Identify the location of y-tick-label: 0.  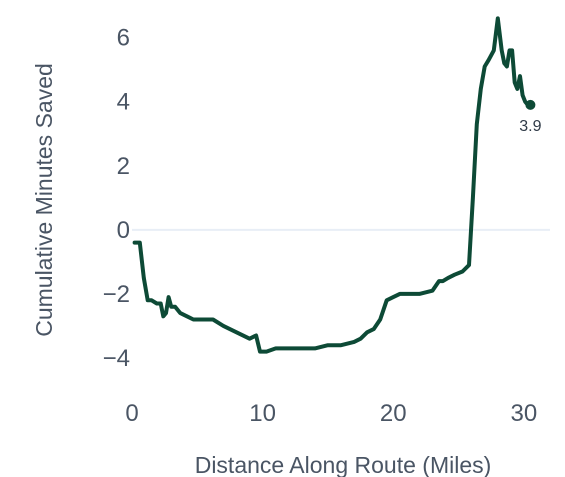
(123, 230).